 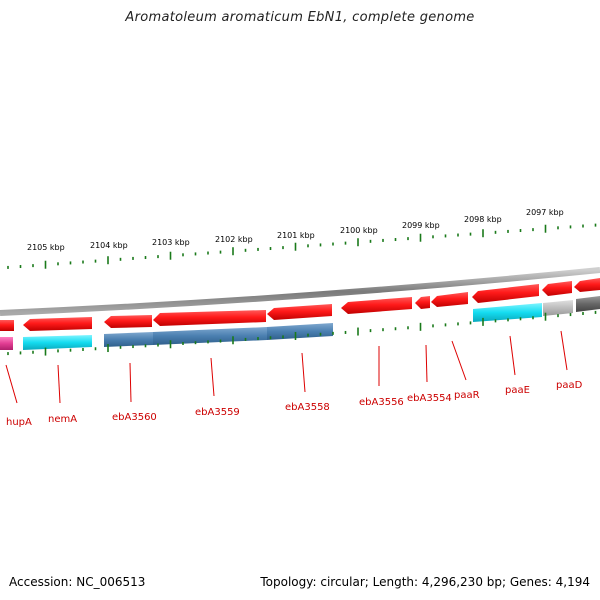 I want to click on kbp-label-2097: 2097 kbp, so click(x=545, y=212).